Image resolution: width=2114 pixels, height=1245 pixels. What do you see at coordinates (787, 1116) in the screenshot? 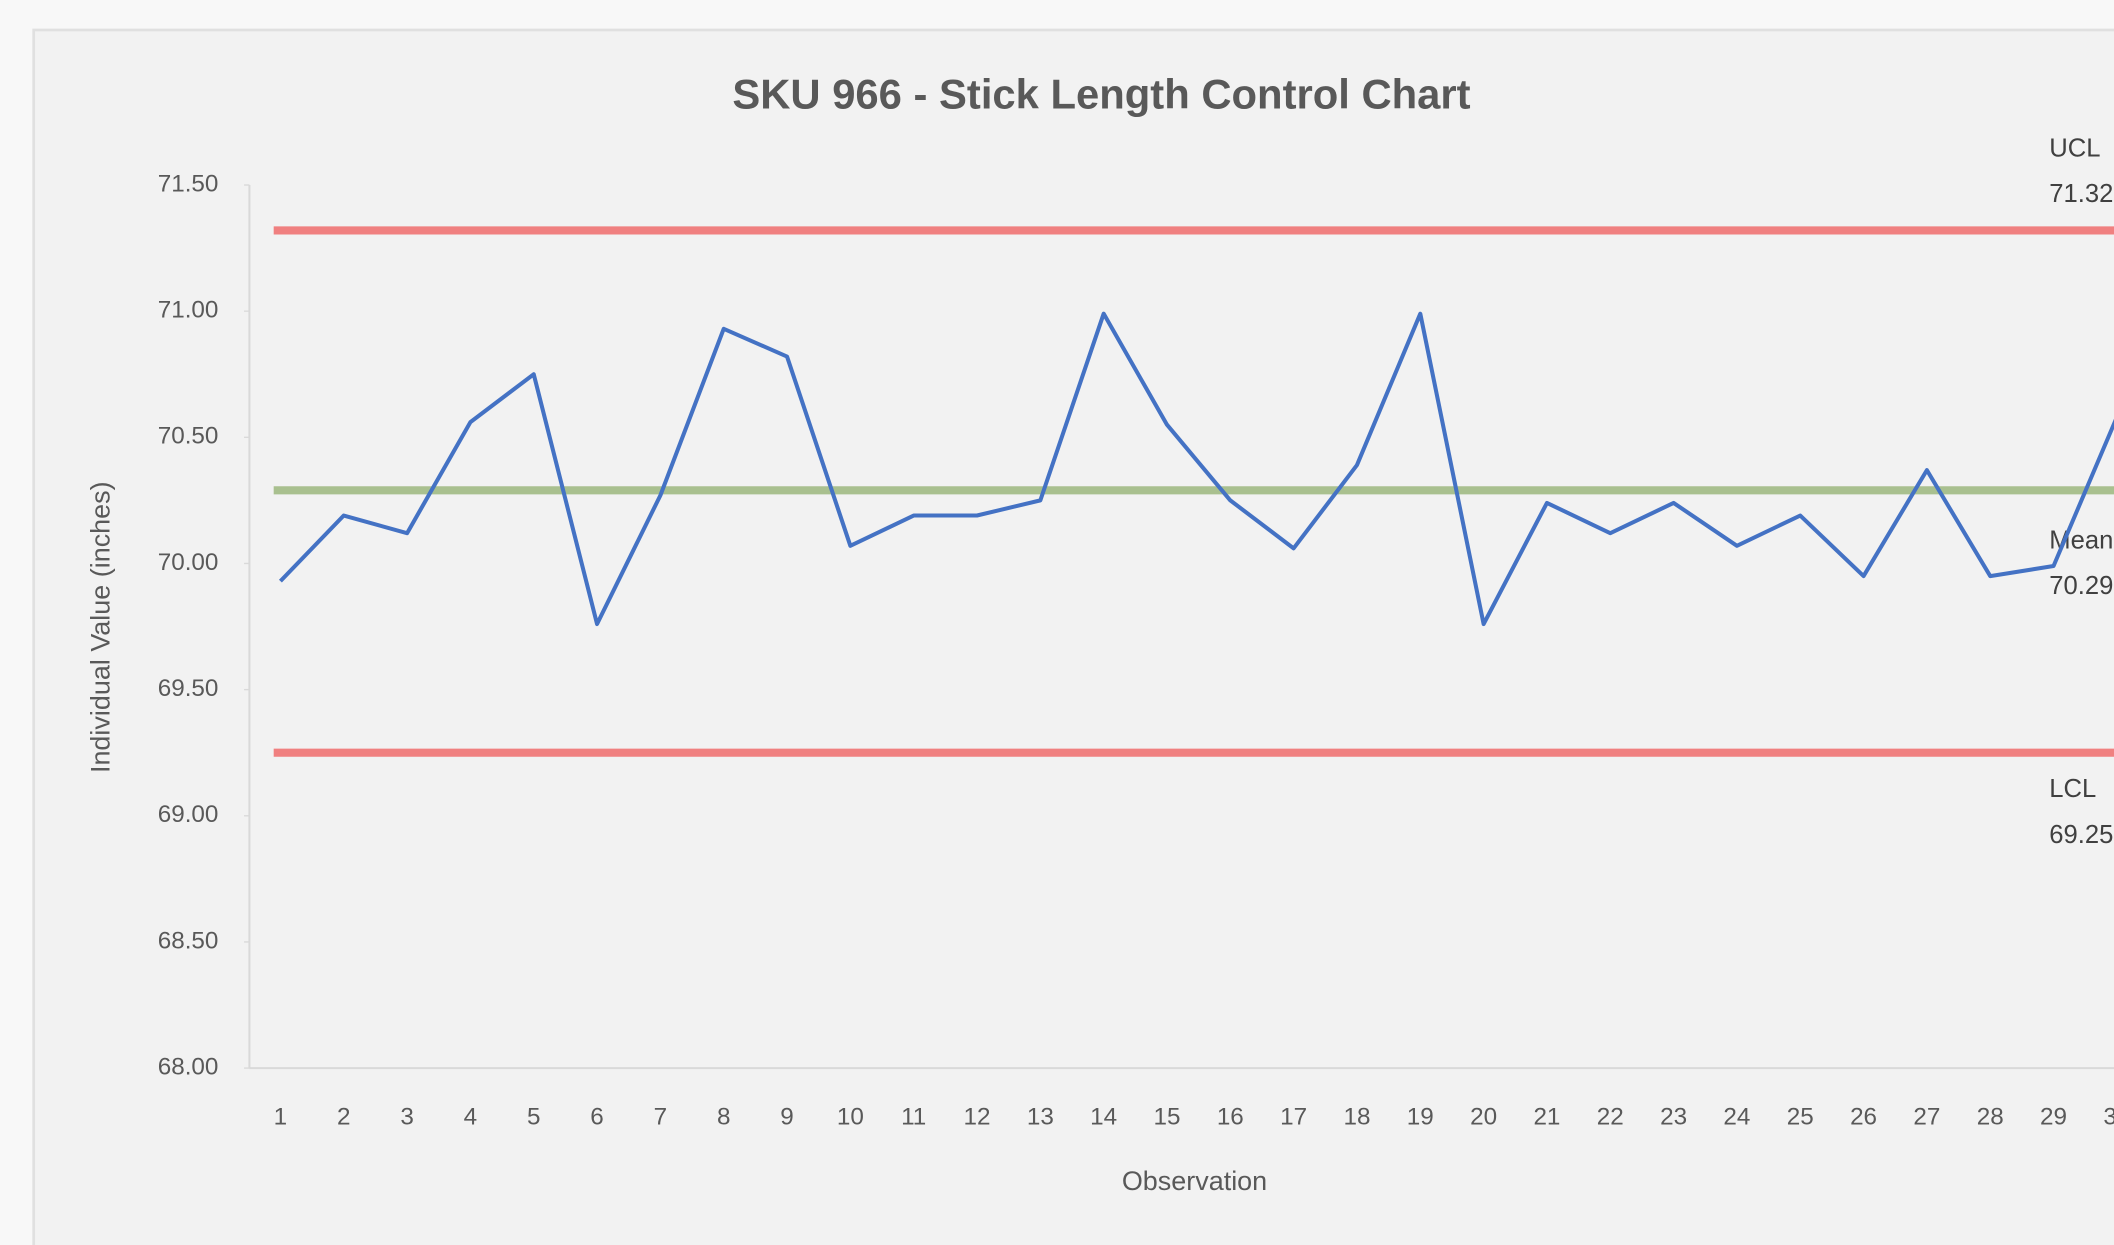
I see `x-tick-label: 9` at bounding box center [787, 1116].